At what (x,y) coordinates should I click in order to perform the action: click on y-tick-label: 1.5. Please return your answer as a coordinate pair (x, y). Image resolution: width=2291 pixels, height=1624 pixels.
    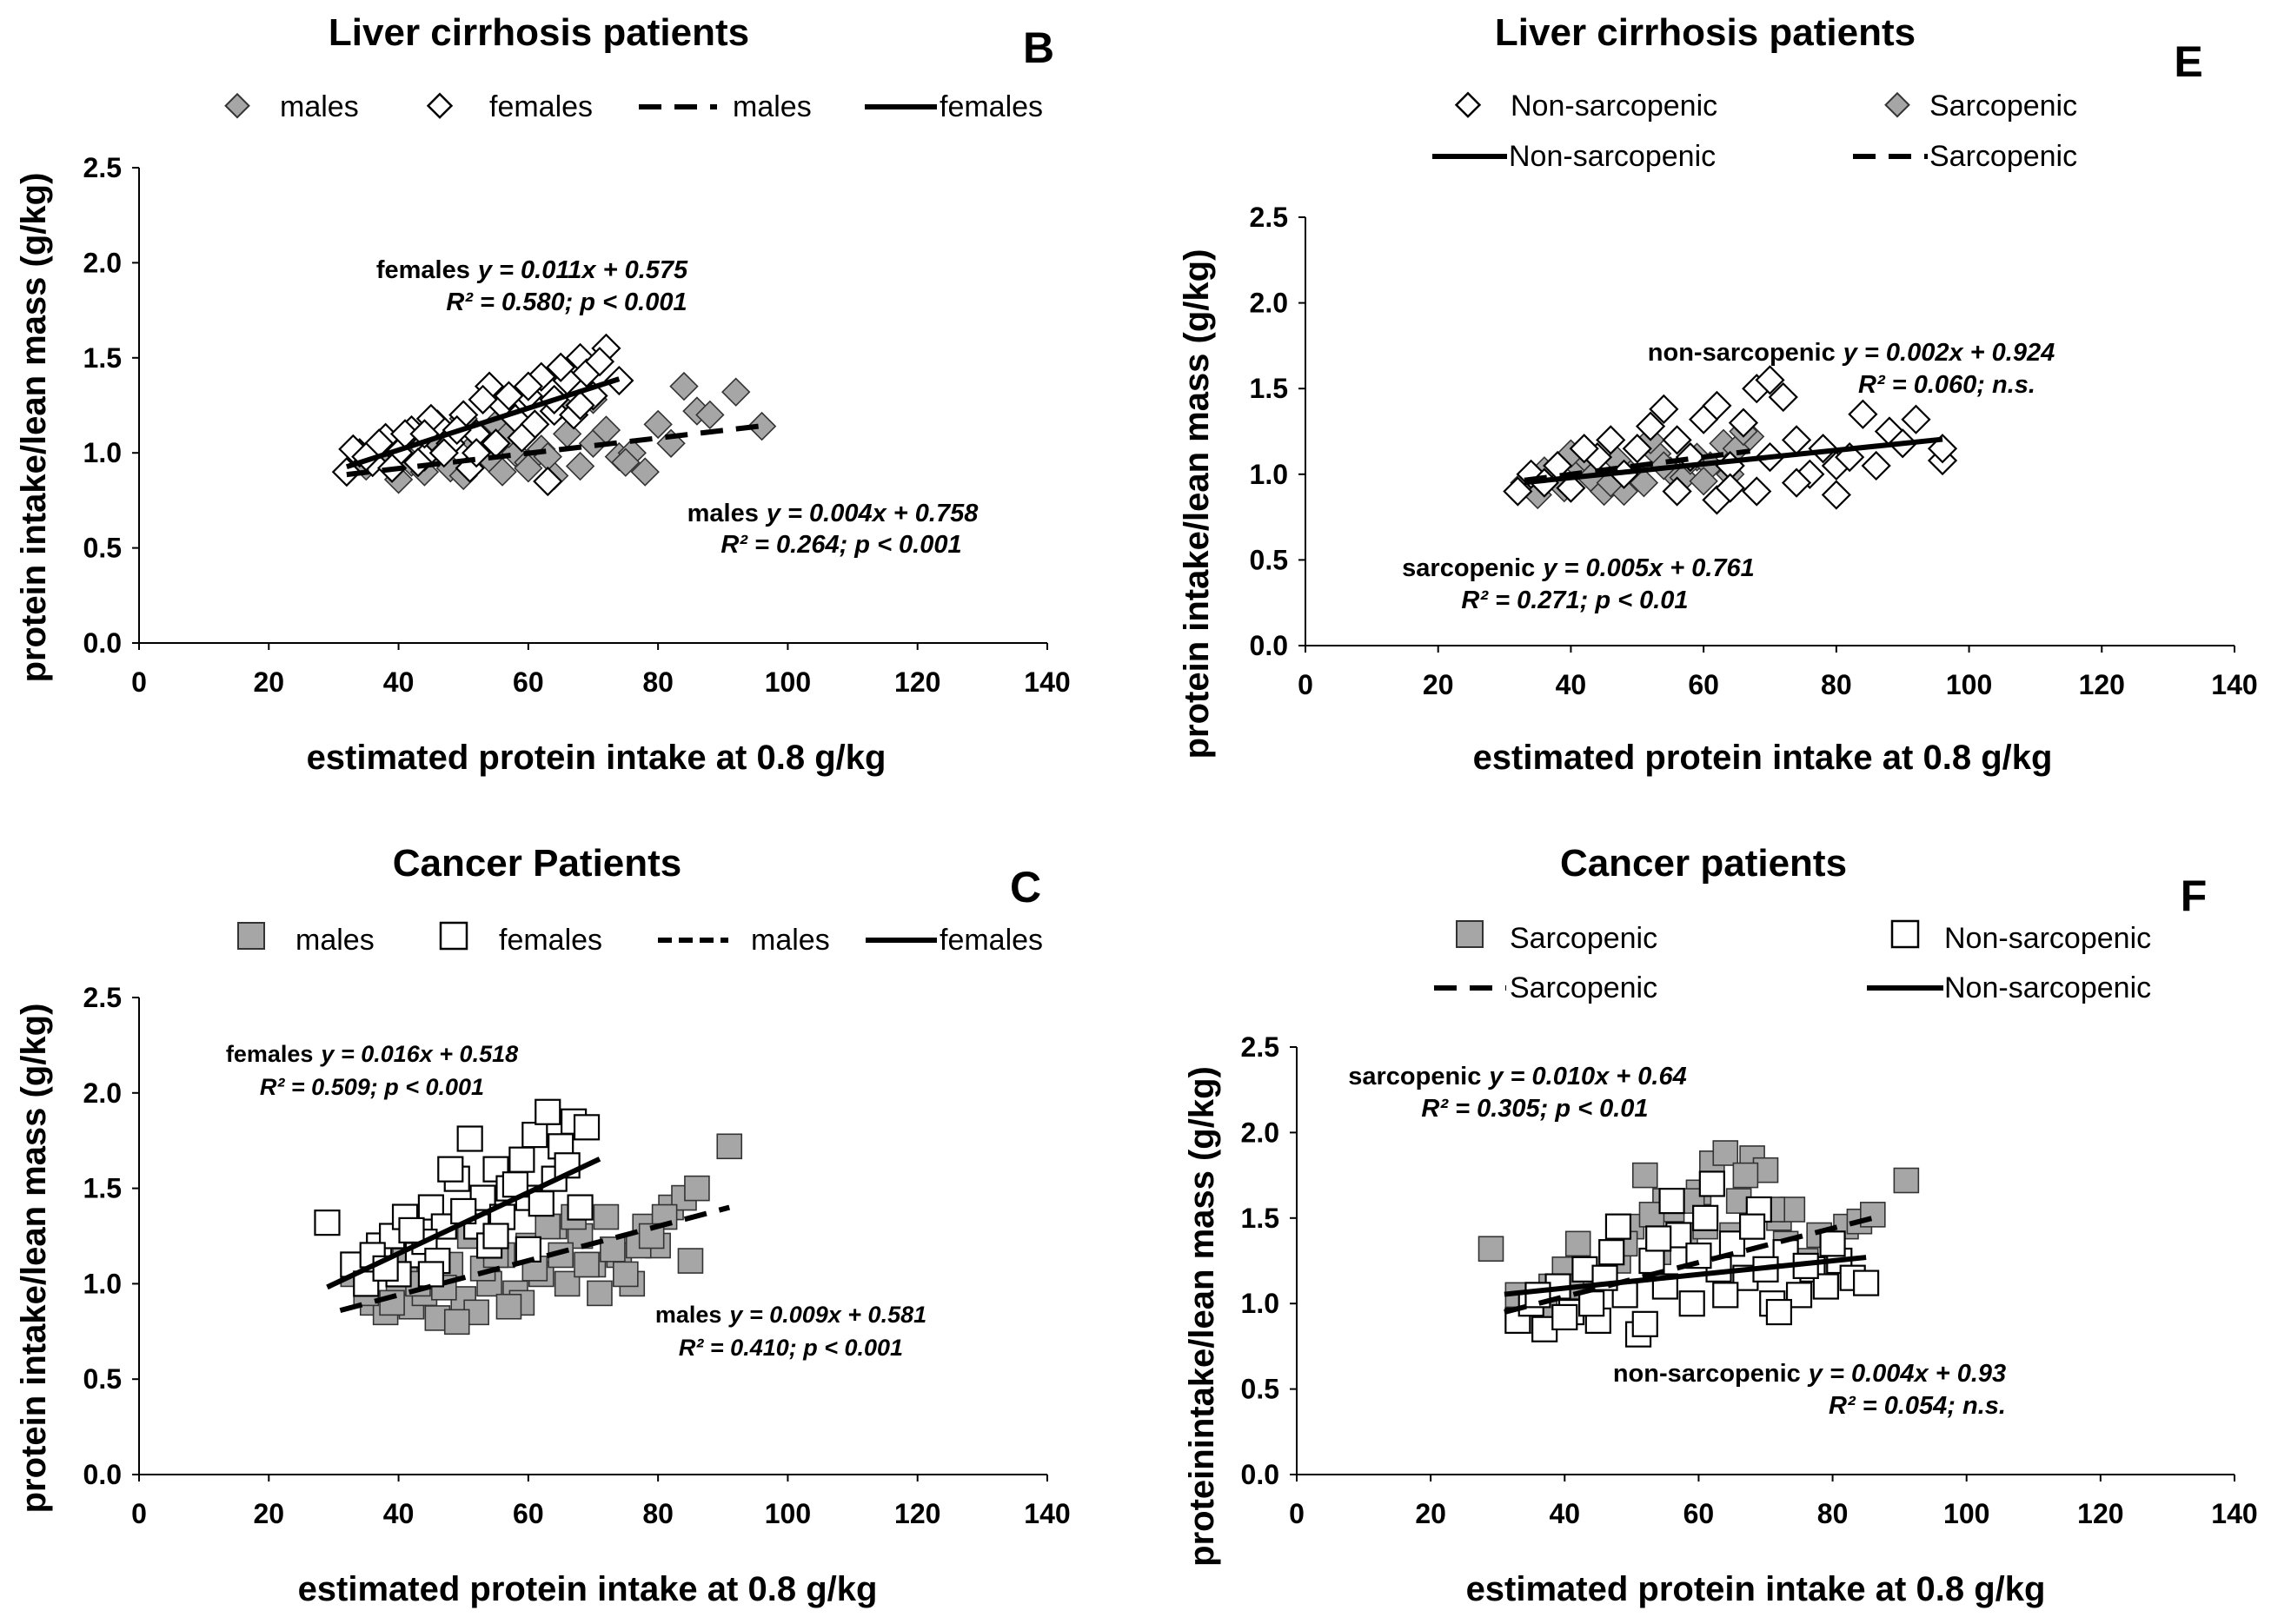
    Looking at the image, I should click on (102, 358).